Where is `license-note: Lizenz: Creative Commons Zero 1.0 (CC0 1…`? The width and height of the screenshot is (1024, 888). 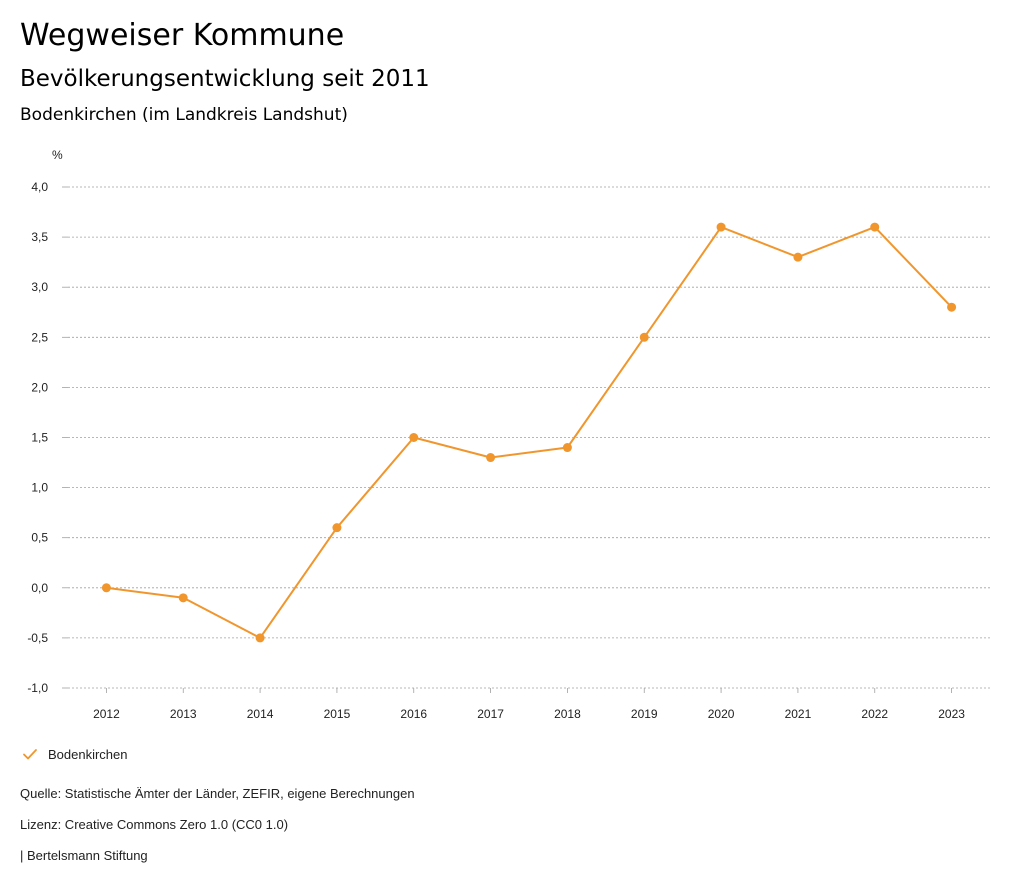 license-note: Lizenz: Creative Commons Zero 1.0 (CC0 1… is located at coordinates (154, 824).